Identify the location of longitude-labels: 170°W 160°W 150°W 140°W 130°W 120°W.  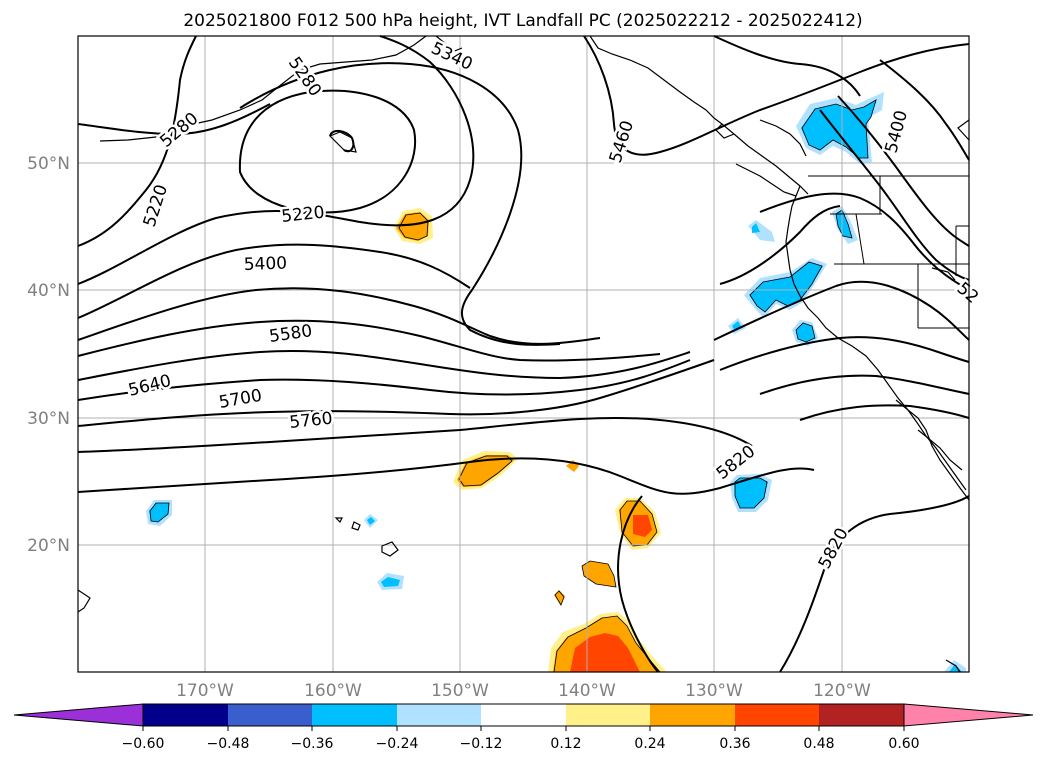
(523, 691).